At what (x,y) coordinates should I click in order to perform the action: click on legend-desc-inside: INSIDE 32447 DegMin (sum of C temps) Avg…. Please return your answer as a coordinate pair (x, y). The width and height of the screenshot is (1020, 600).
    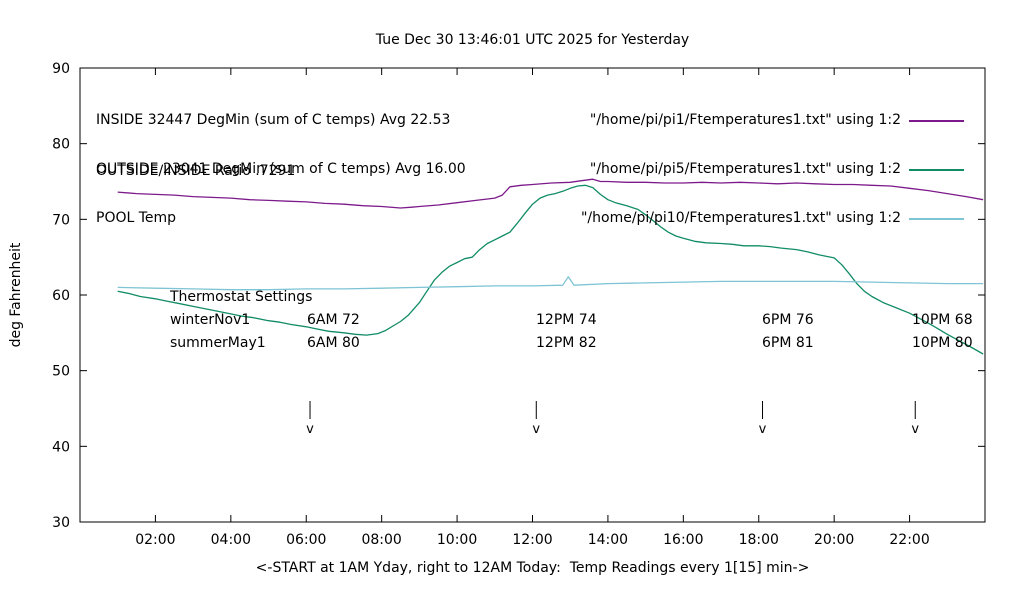
    Looking at the image, I should click on (273, 120).